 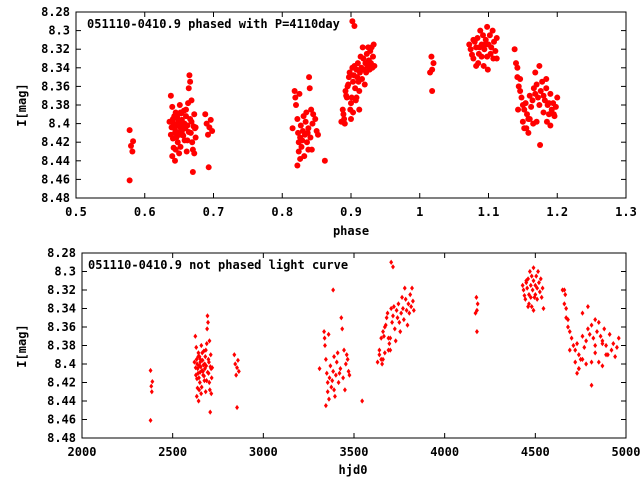 What do you see at coordinates (419, 212) in the screenshot?
I see `x-tick-label: 1` at bounding box center [419, 212].